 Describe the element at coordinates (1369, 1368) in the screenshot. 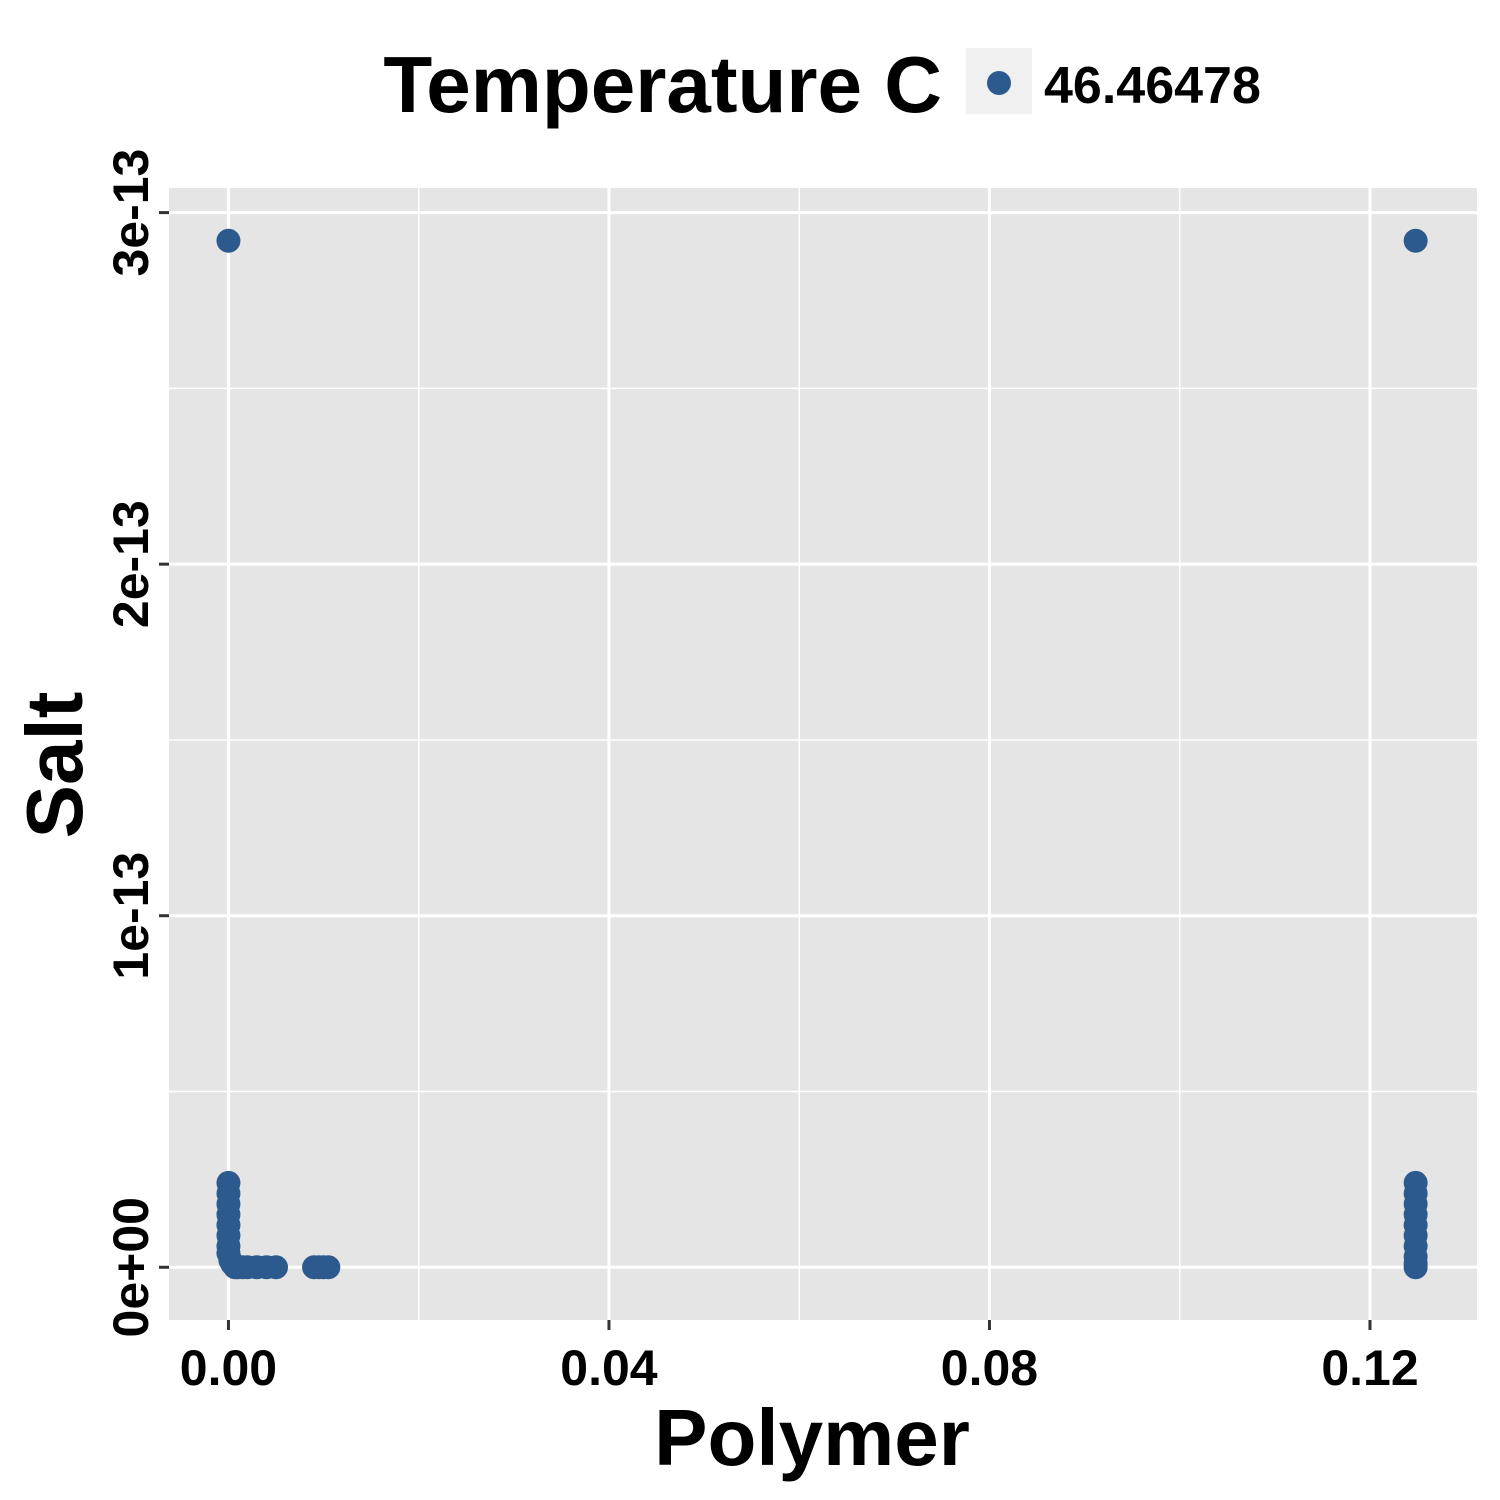

I see `x-tick-label: 0.12` at that location.